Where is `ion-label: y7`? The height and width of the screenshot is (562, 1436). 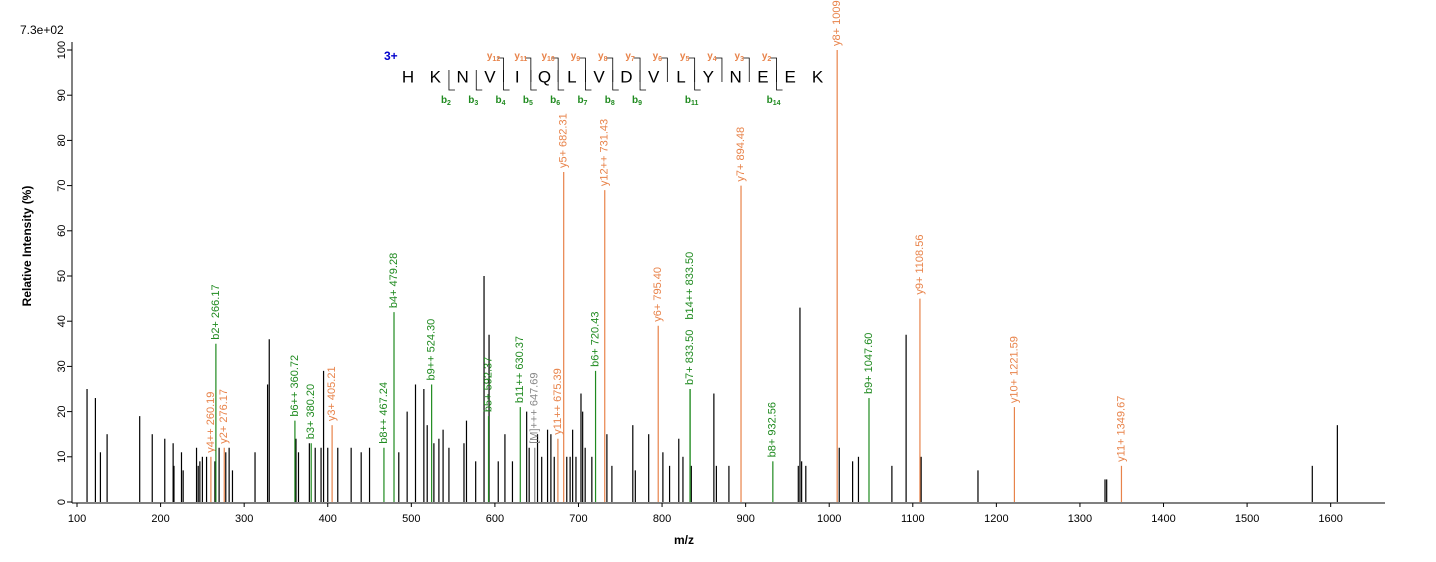 ion-label: y7 is located at coordinates (630, 57).